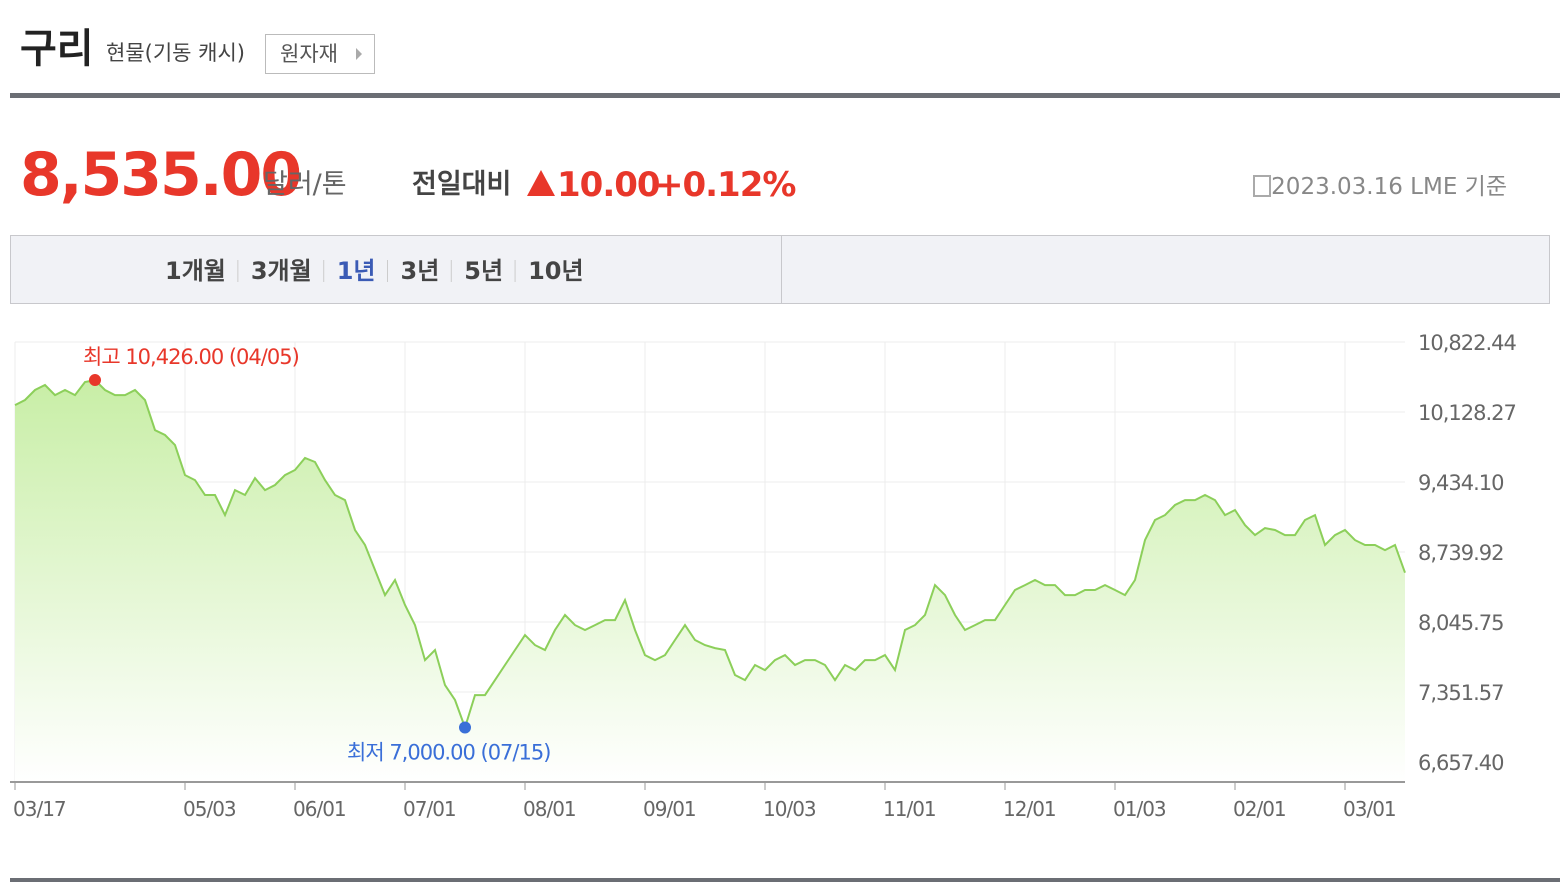 This screenshot has width=1560, height=896. What do you see at coordinates (1389, 187) in the screenshot?
I see `date: 2023.03.16 LME 기준` at bounding box center [1389, 187].